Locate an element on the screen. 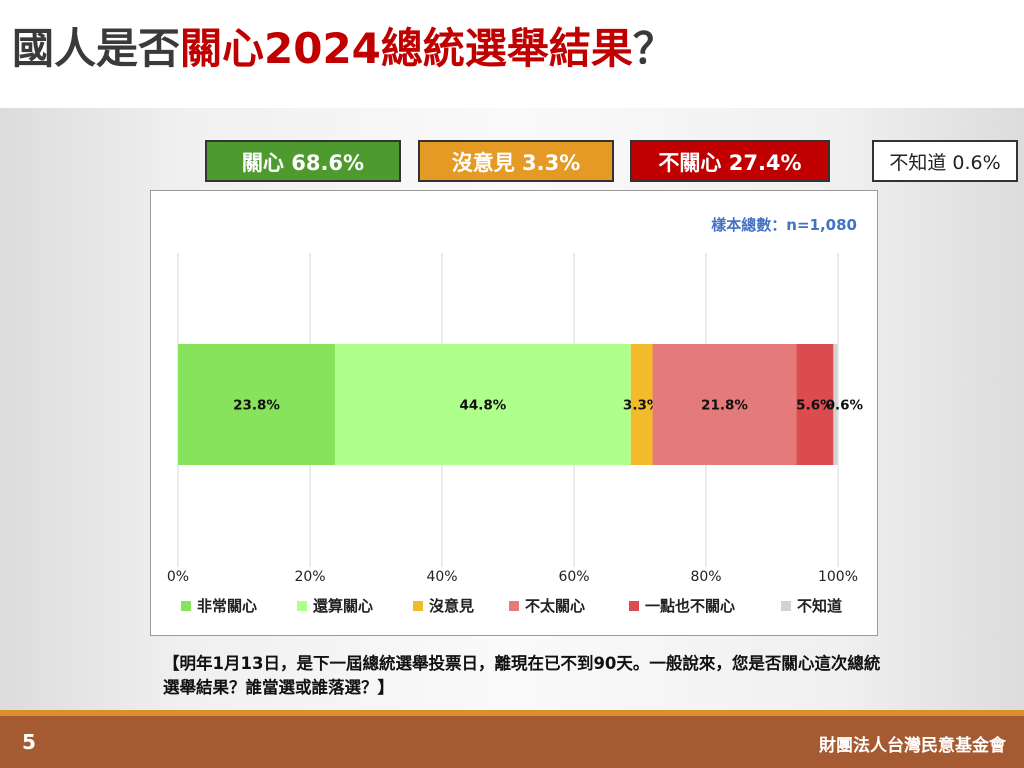  bar-data-label: 5.6% is located at coordinates (815, 406).